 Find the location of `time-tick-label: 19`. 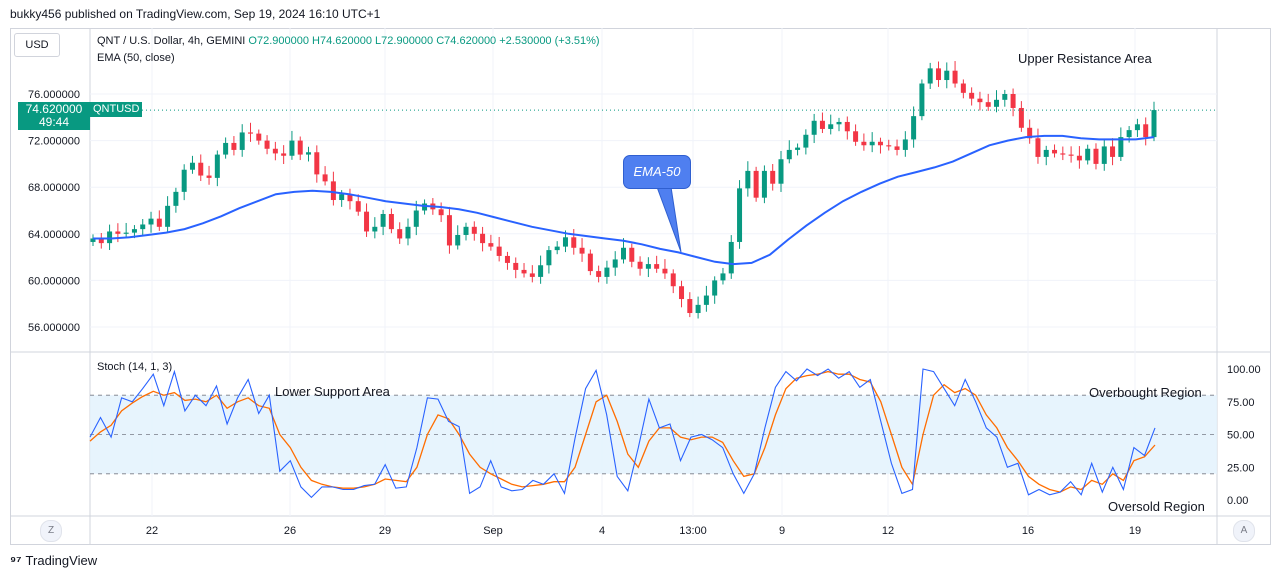

time-tick-label: 19 is located at coordinates (1135, 531).